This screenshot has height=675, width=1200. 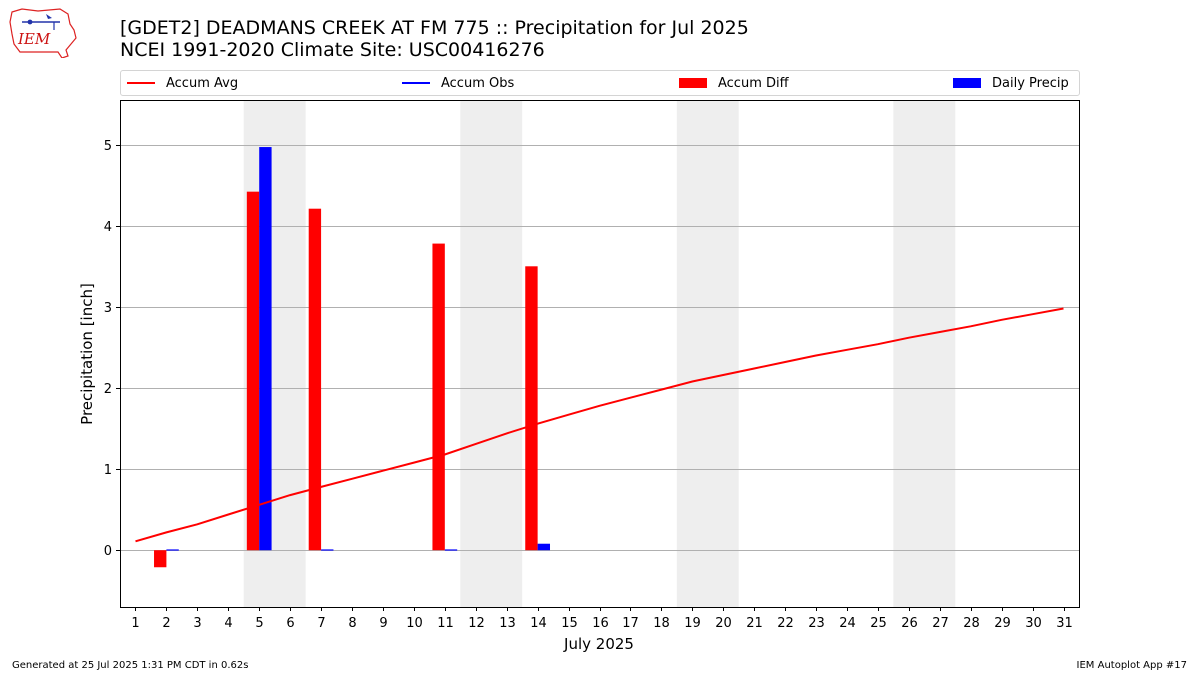 What do you see at coordinates (108, 146) in the screenshot?
I see `y-tick-label: 5` at bounding box center [108, 146].